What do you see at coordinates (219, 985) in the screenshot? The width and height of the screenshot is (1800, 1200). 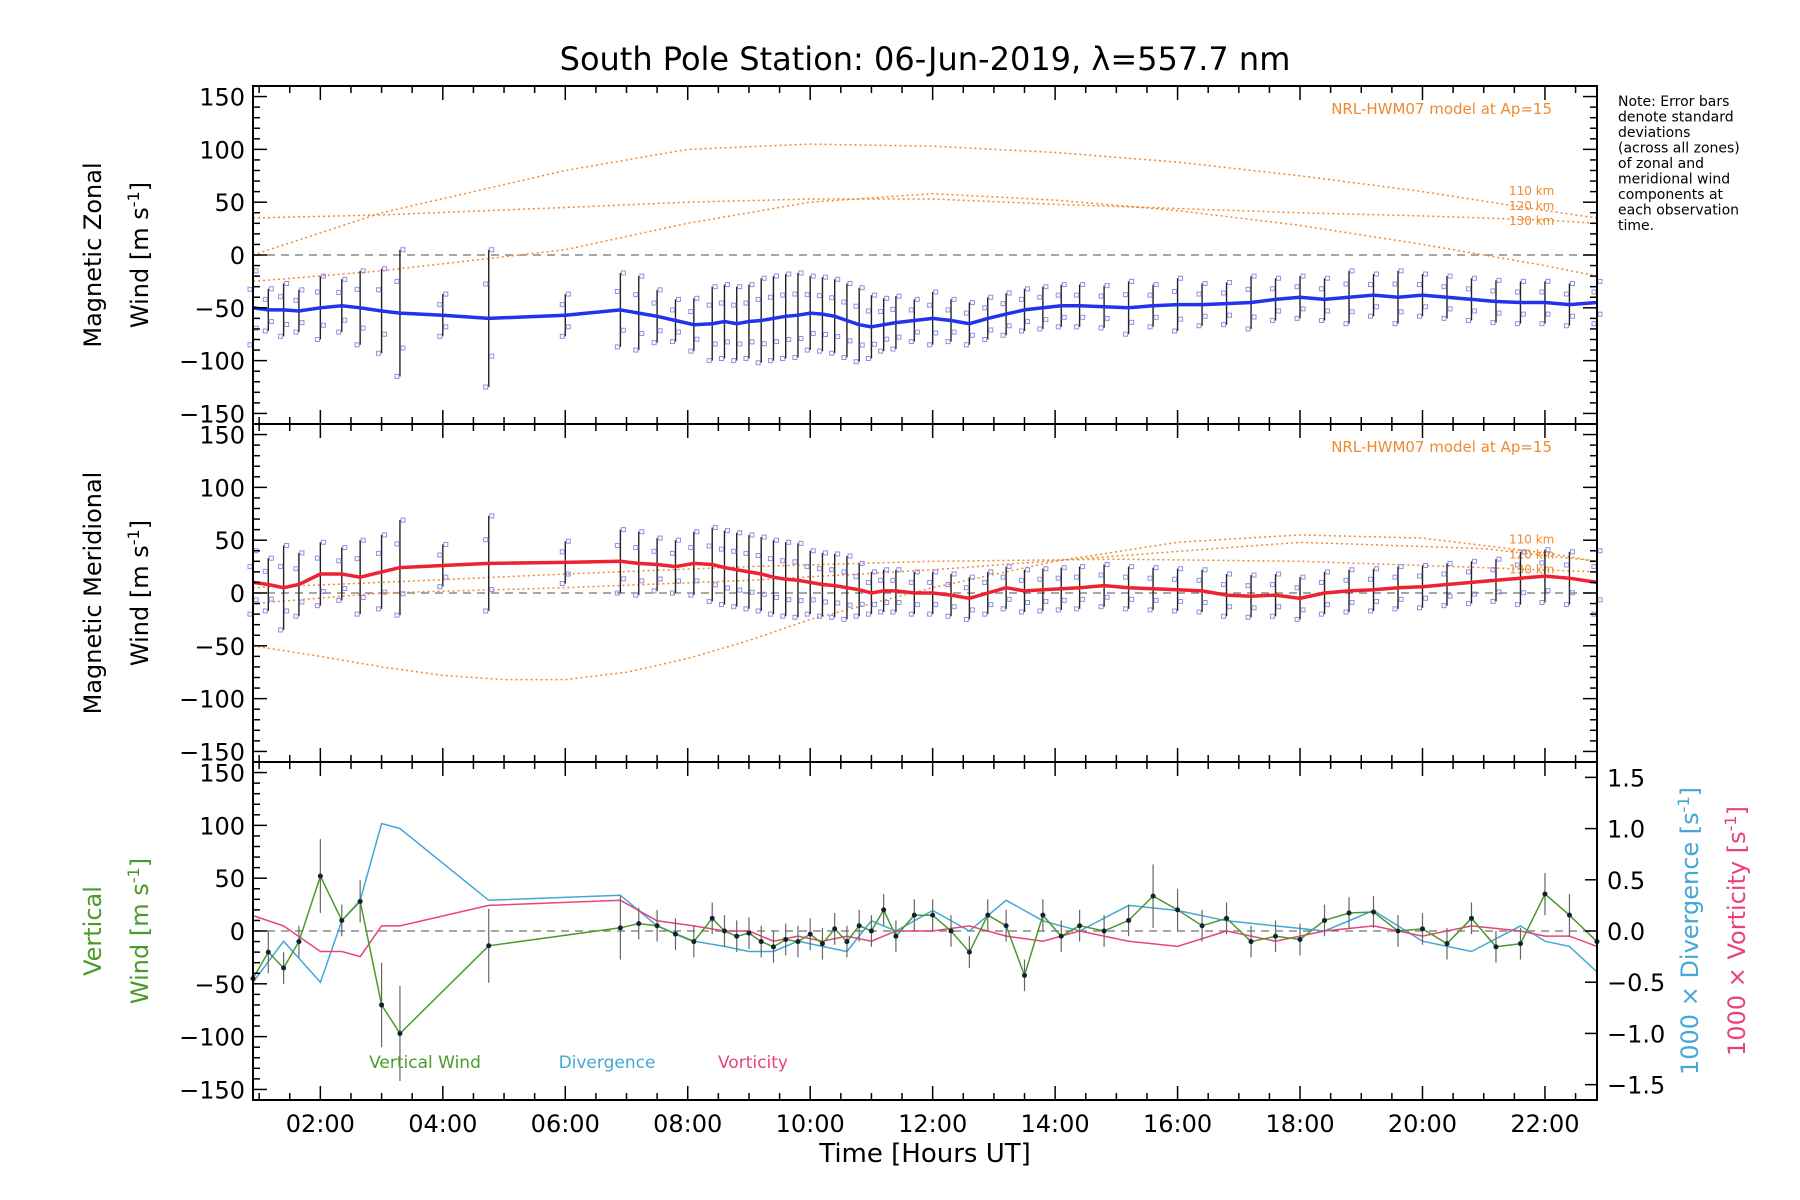 I see `y-tick-label: −50` at bounding box center [219, 985].